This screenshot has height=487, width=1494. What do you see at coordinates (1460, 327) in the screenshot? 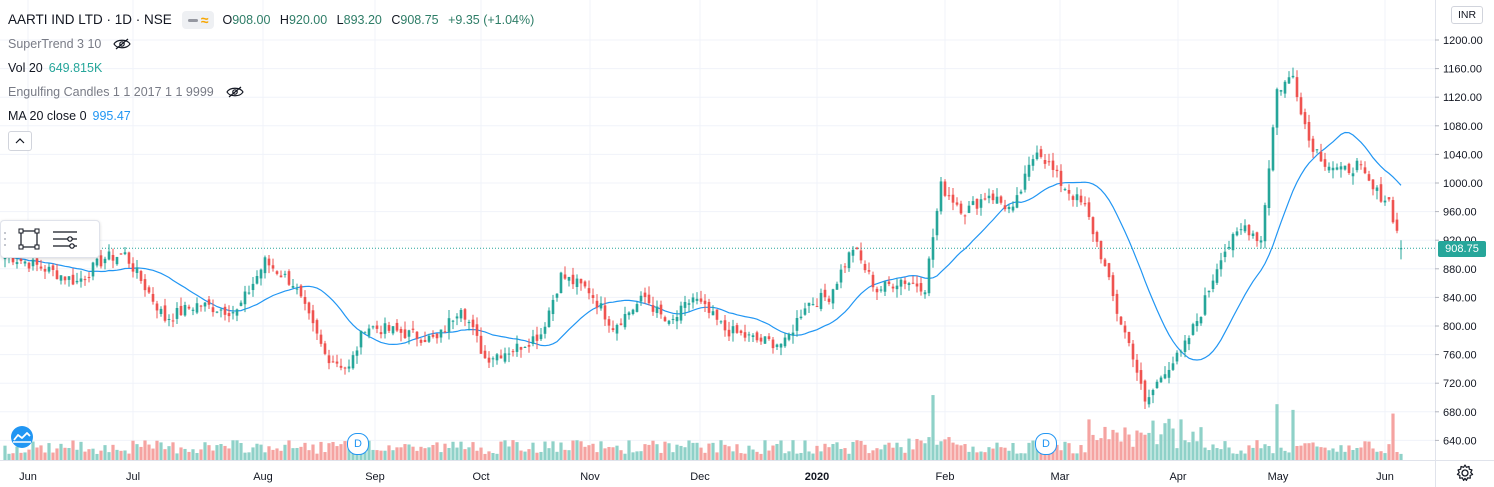
I see `price-tick-label: 800.00` at bounding box center [1460, 327].